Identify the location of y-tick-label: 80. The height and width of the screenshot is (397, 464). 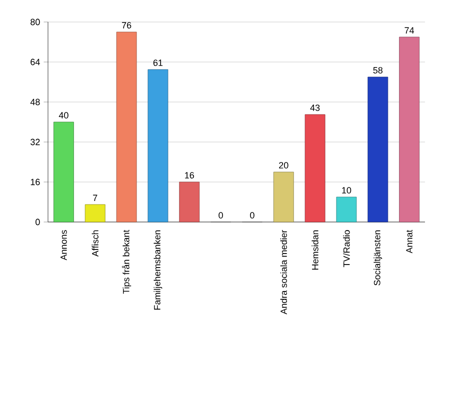
(35, 22).